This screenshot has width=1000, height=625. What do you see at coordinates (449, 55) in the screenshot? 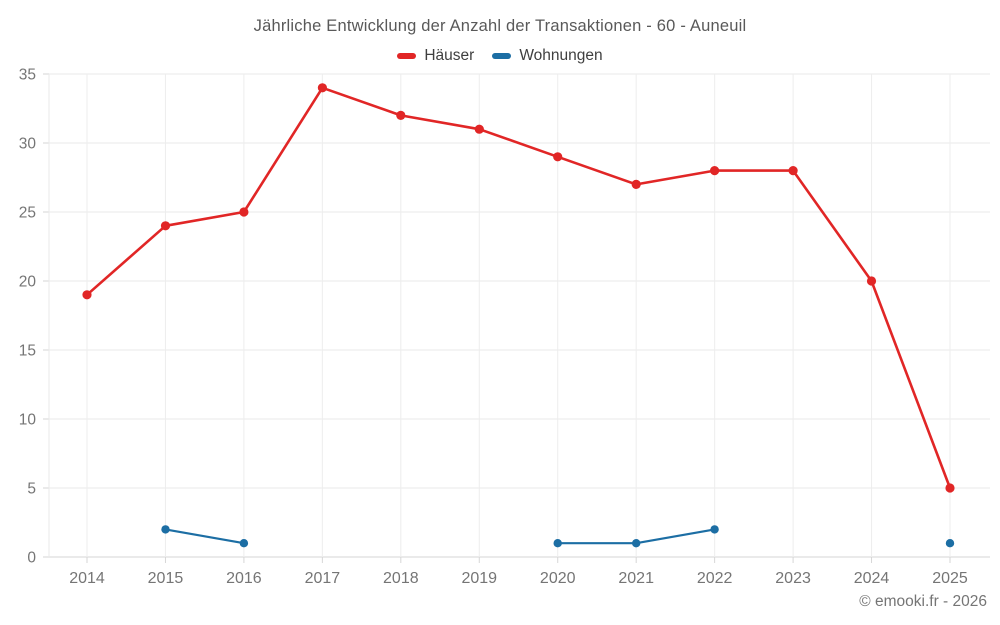
I see `legend-label-haeuser: Häuser` at bounding box center [449, 55].